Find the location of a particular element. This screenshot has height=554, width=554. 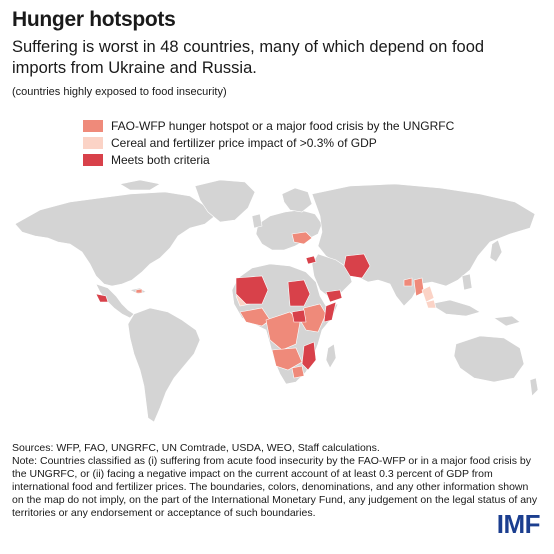

hotspot-bangladesh is located at coordinates (408, 282).